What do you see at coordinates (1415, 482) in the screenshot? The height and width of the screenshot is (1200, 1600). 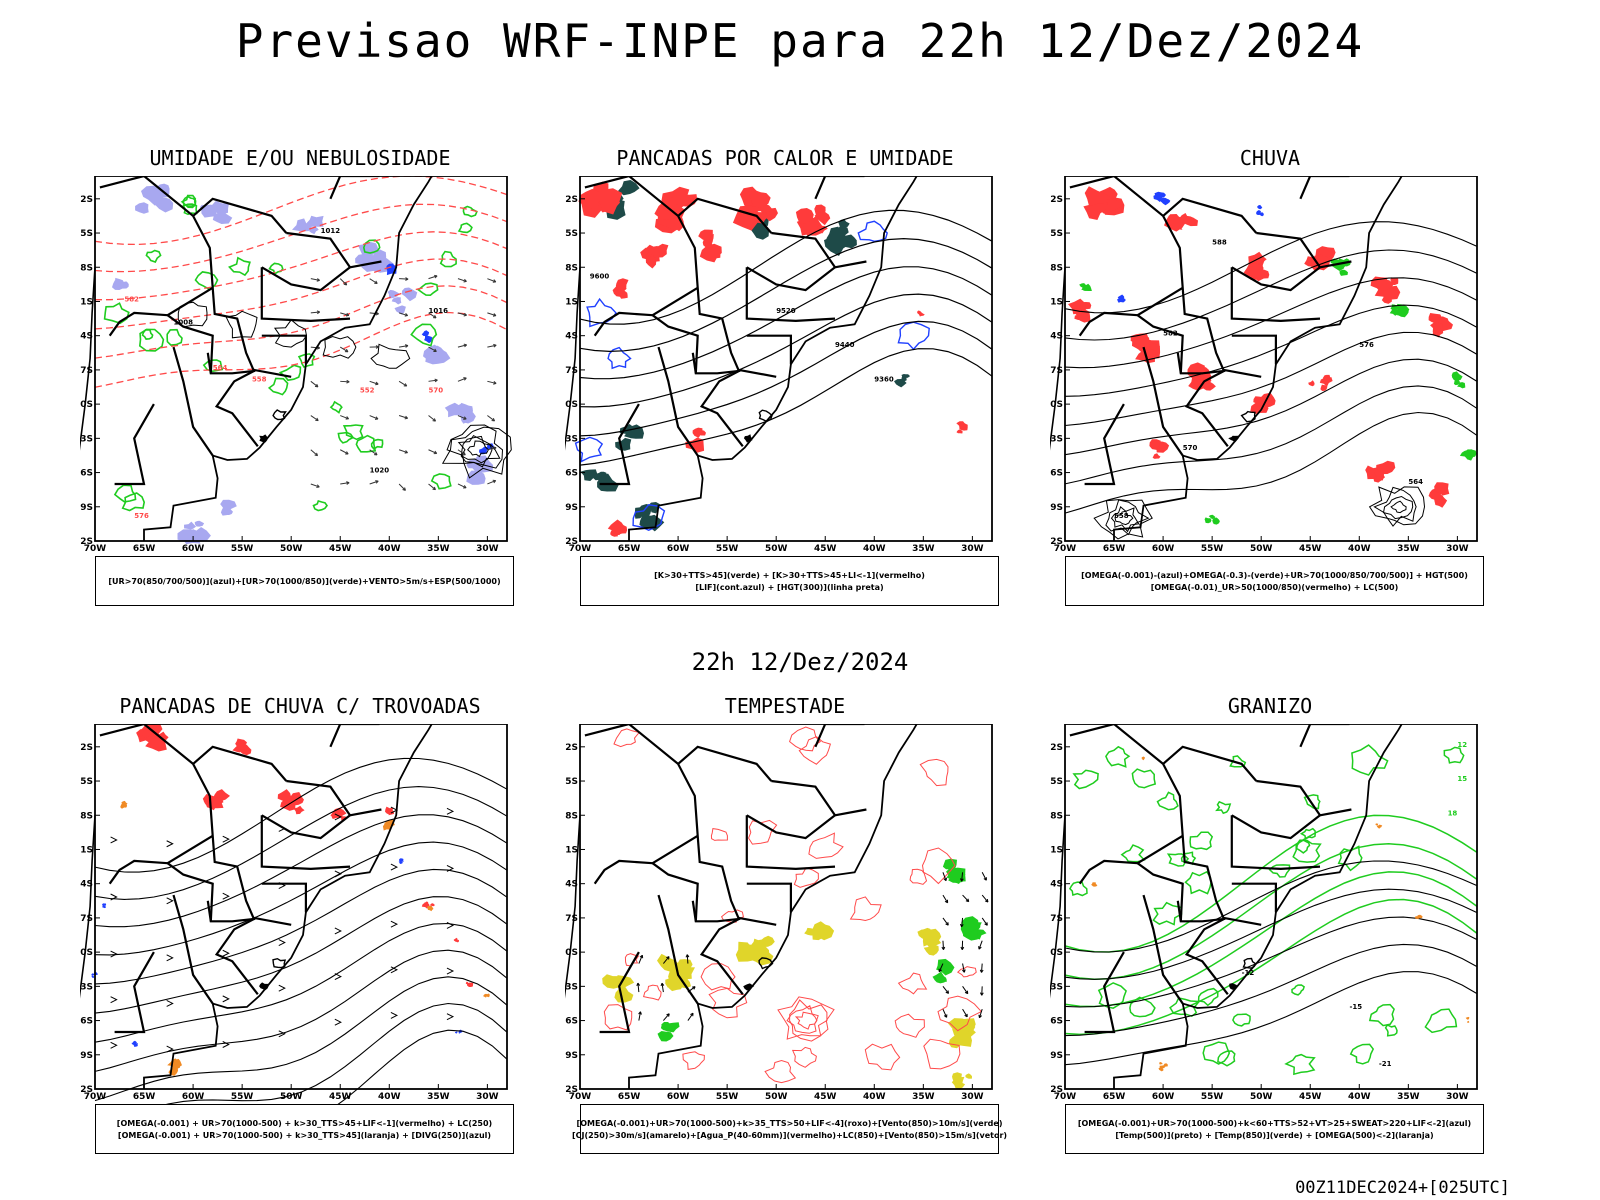 I see `contour-label: 564` at bounding box center [1415, 482].